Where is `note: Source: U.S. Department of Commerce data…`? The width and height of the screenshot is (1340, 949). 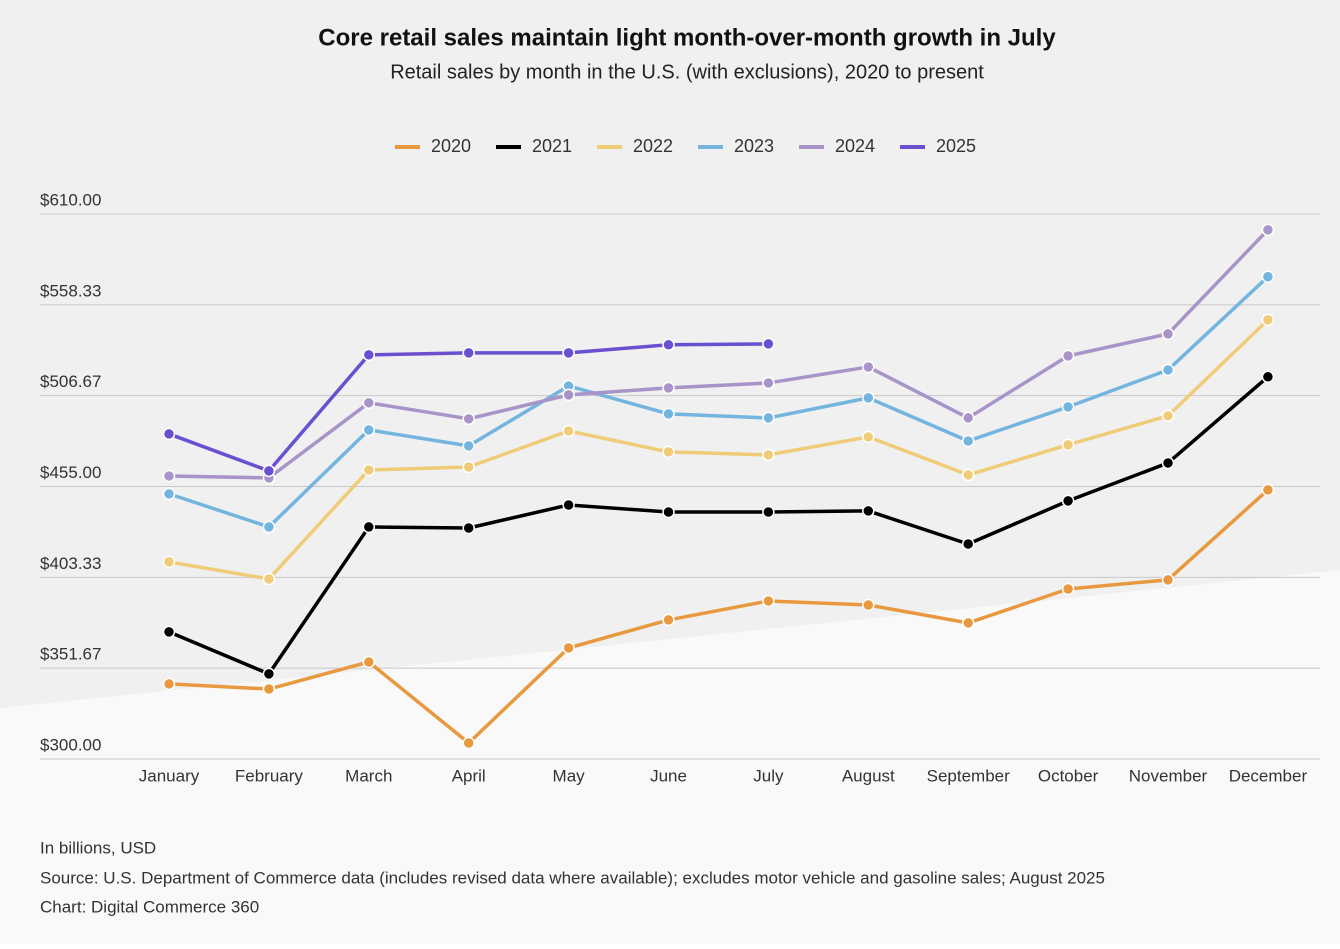 note: Source: U.S. Department of Commerce data… is located at coordinates (572, 877).